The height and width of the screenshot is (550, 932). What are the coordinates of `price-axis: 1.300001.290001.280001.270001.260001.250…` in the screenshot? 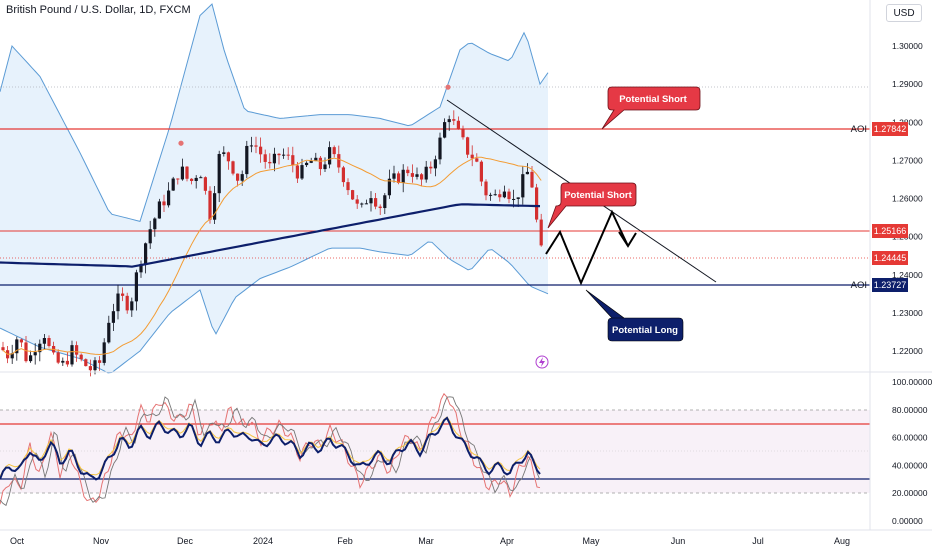 It's located at (907, 198).